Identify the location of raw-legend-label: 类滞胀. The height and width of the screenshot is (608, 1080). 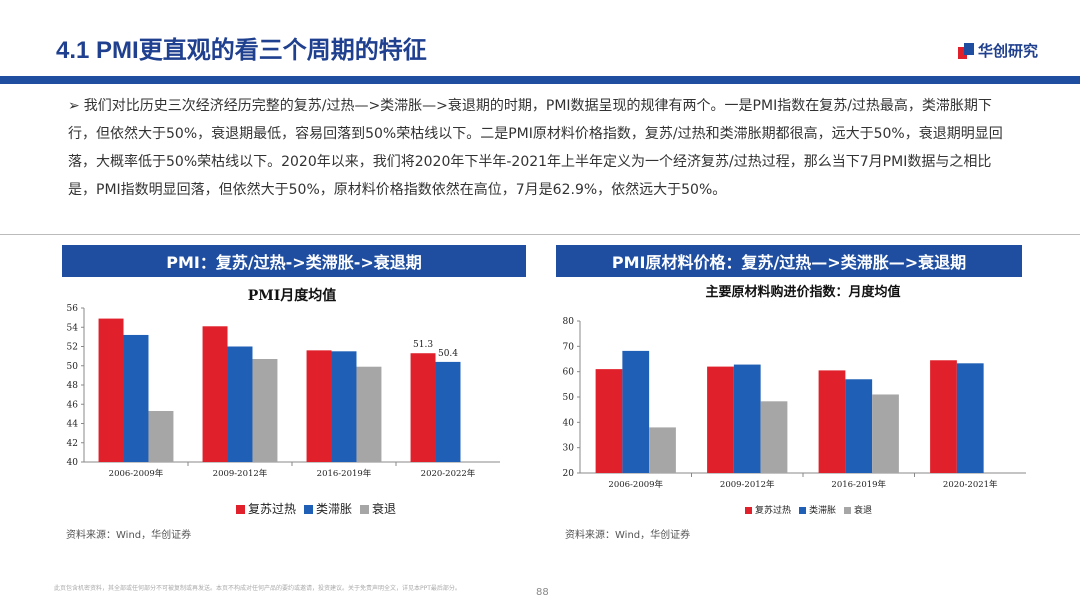
(822, 510).